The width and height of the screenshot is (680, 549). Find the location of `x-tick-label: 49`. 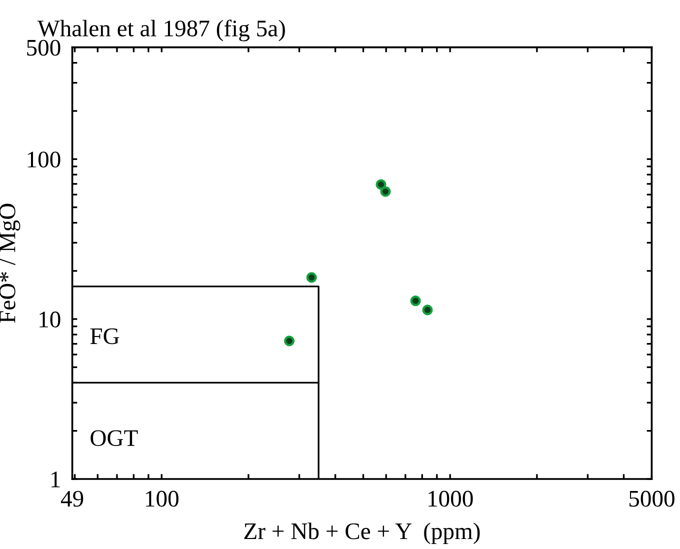

x-tick-label: 49 is located at coordinates (72, 498).